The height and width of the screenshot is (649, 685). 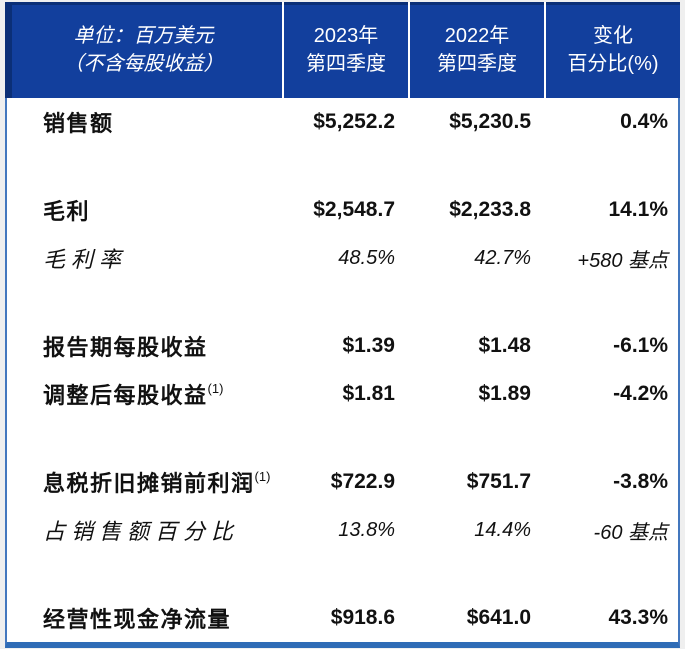 What do you see at coordinates (502, 529) in the screenshot?
I see `value-q4-2022: 14.4%` at bounding box center [502, 529].